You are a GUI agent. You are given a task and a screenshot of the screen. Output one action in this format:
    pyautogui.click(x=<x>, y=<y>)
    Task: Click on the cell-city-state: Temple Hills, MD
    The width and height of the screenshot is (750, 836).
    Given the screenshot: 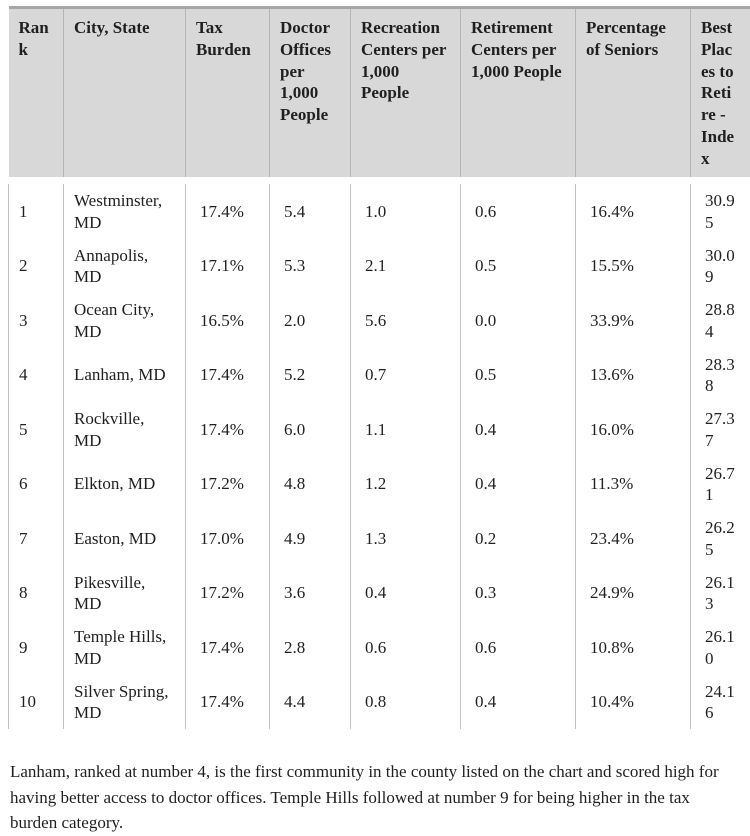 What is the action you would take?
    pyautogui.click(x=125, y=647)
    